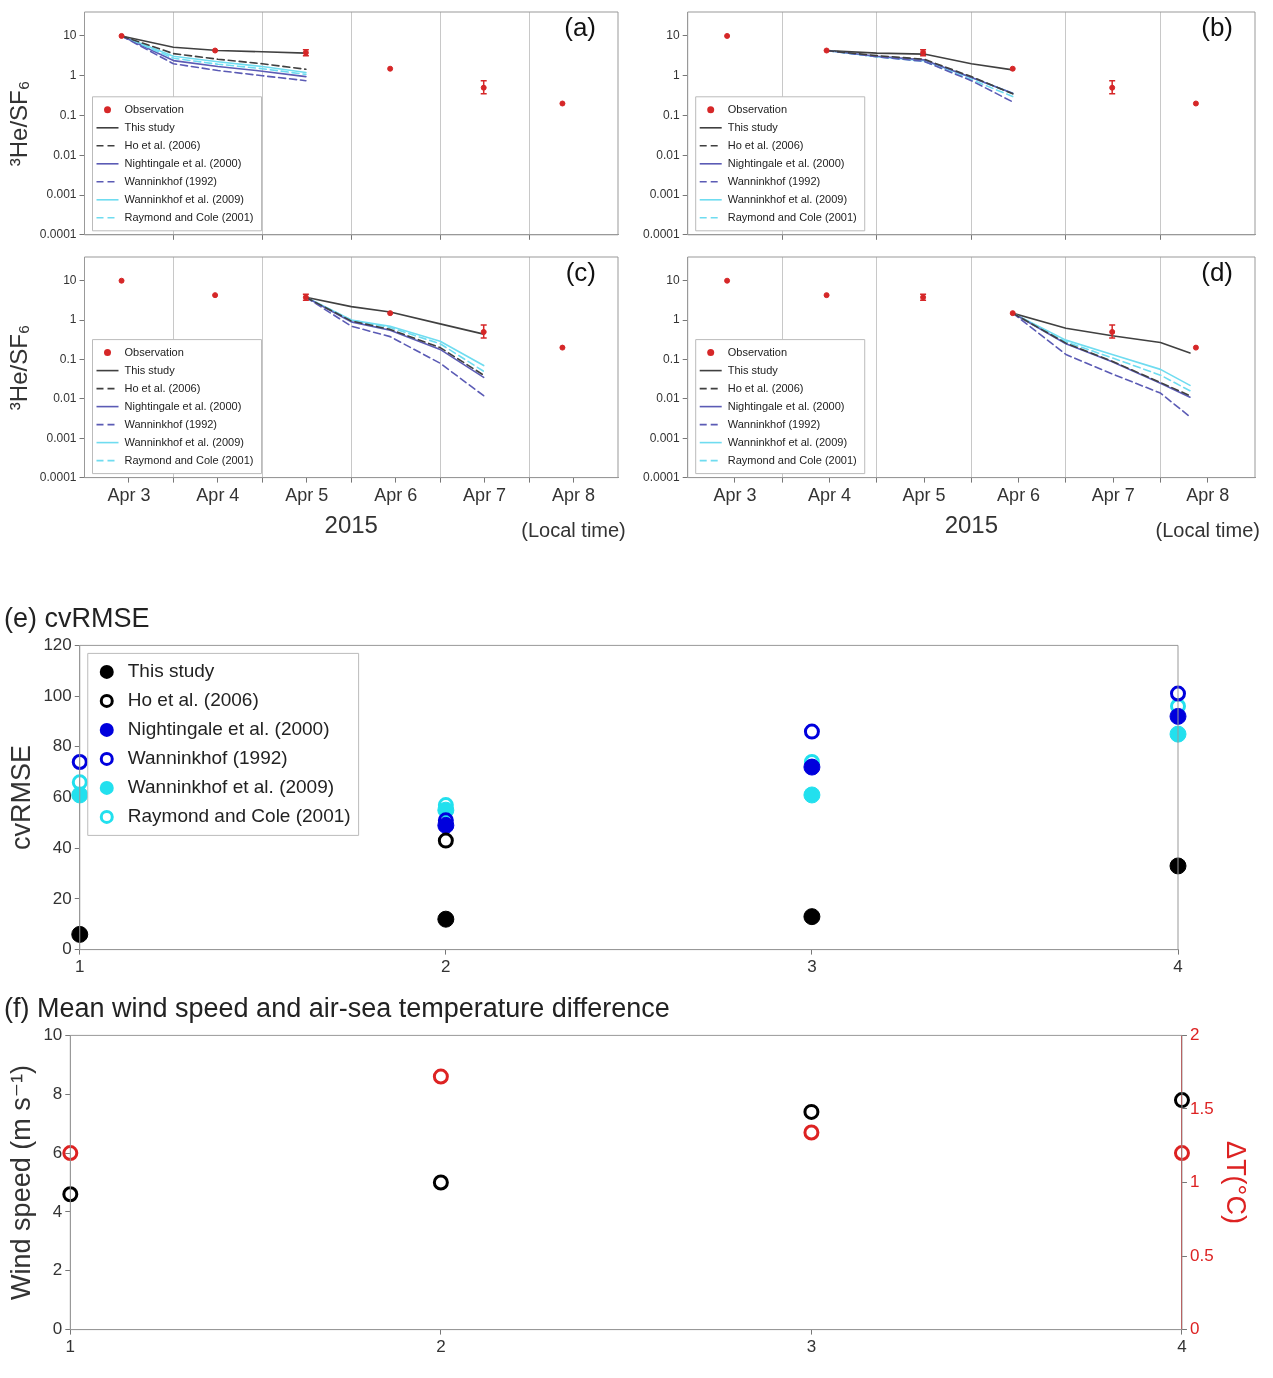 This screenshot has height=1378, width=1273. Describe the element at coordinates (77, 617) in the screenshot. I see `chart-title: (e) cvRMSE` at that location.